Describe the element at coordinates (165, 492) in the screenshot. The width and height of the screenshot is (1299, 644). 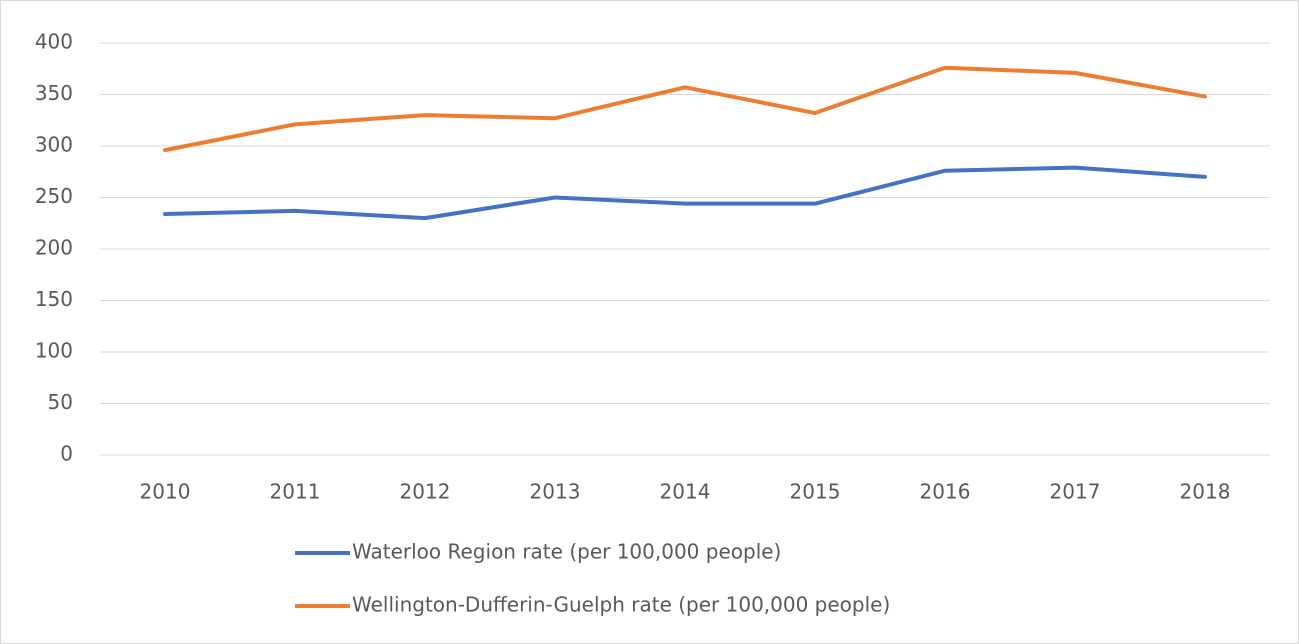
I see `x-tick-label: 2010` at that location.